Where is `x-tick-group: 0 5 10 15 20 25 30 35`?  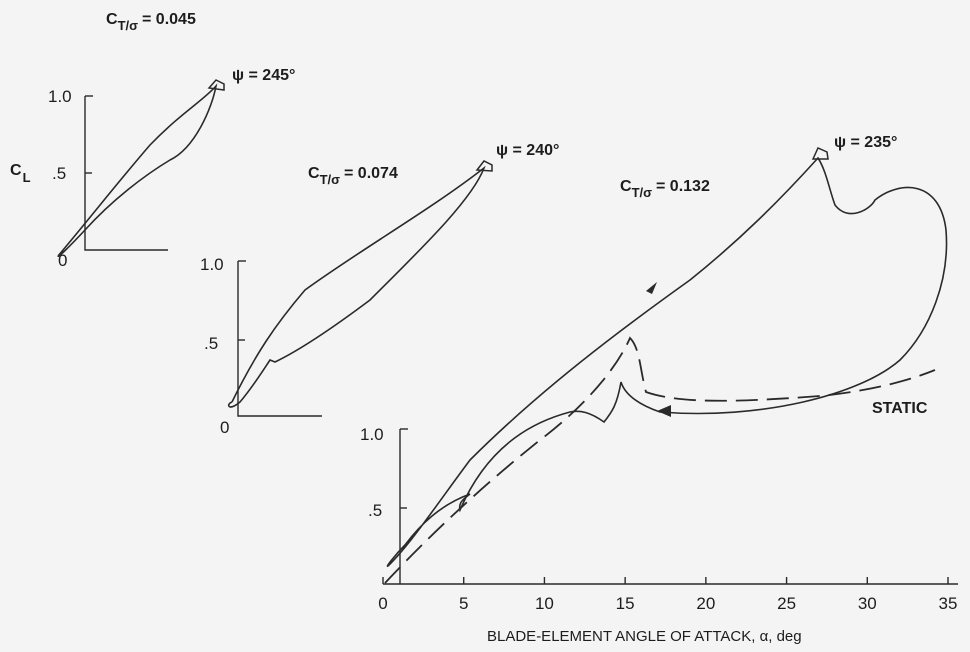 x-tick-group: 0 5 10 15 20 25 30 35 is located at coordinates (667, 595).